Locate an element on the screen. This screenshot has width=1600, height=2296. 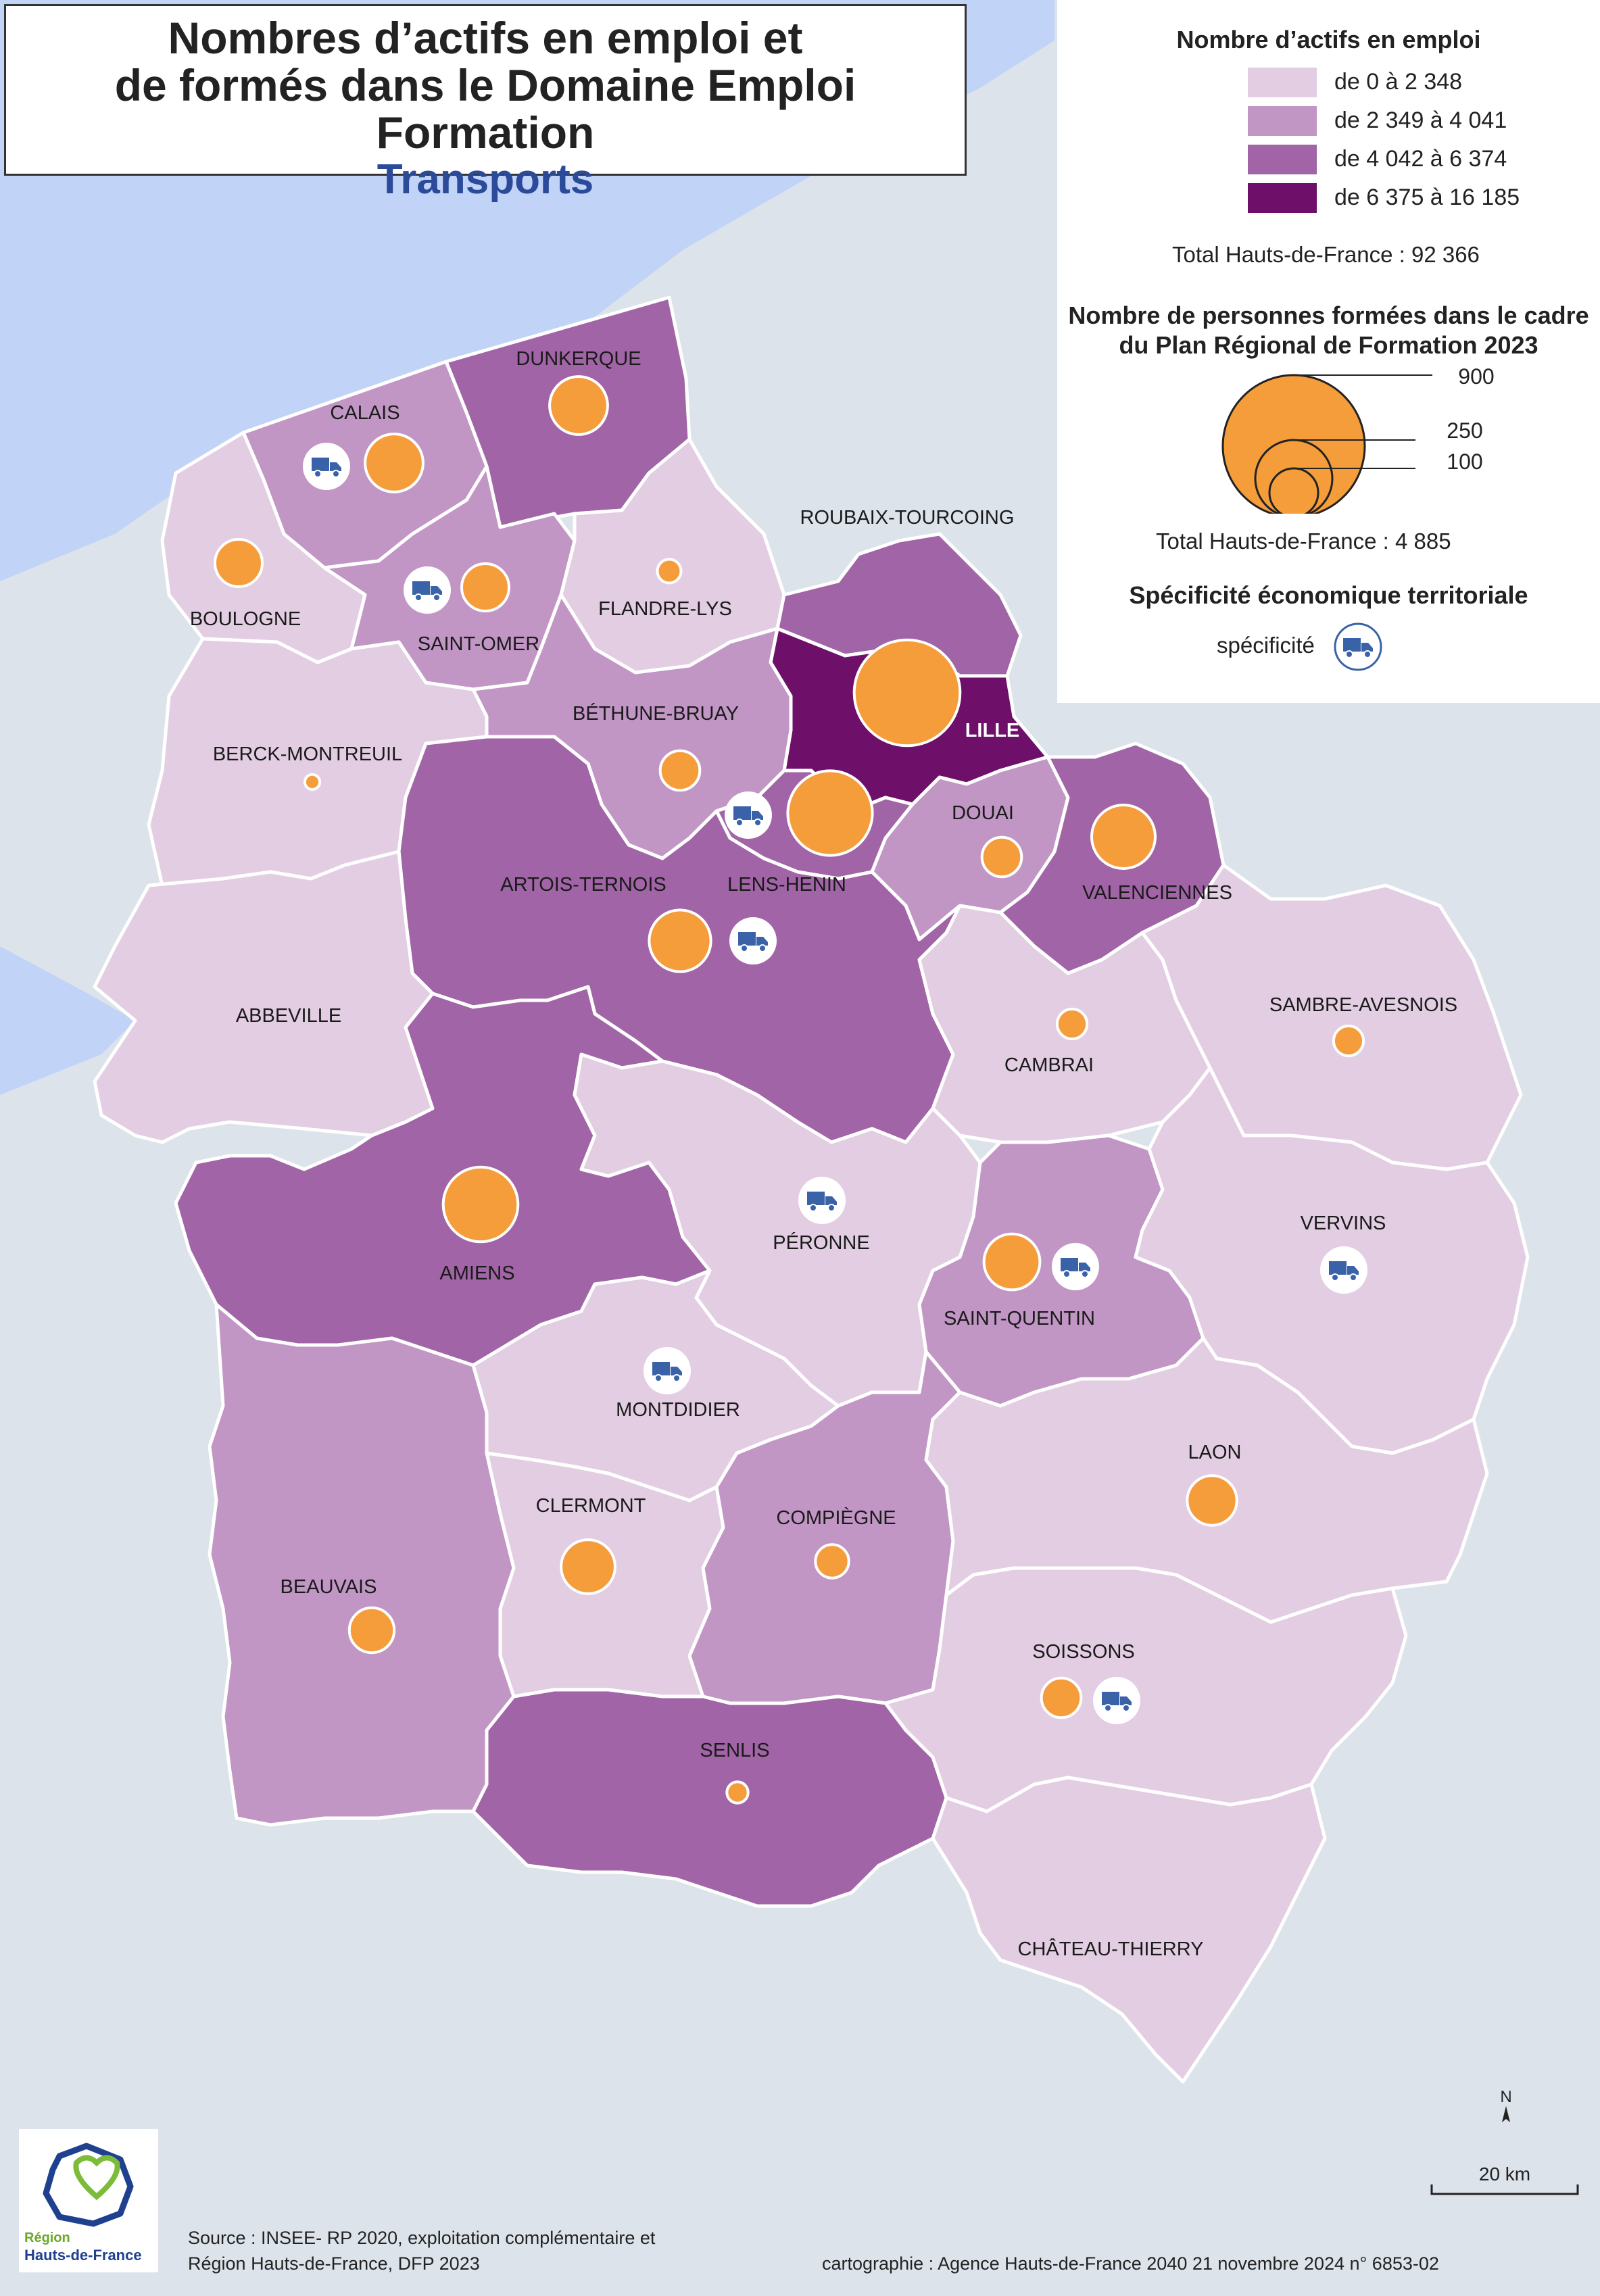
trained-circle-saint-quentin is located at coordinates (1012, 1262).